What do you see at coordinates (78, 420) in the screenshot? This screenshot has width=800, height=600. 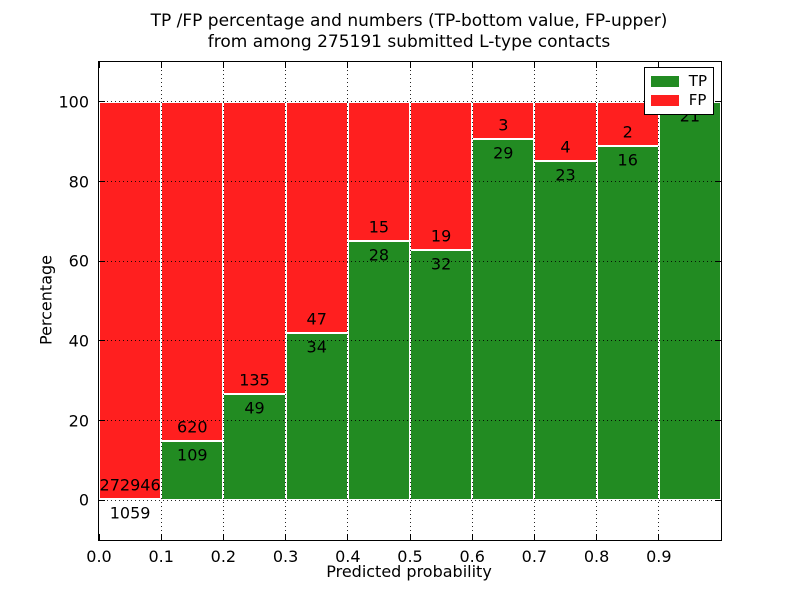 I see `y-tick-label: 20` at bounding box center [78, 420].